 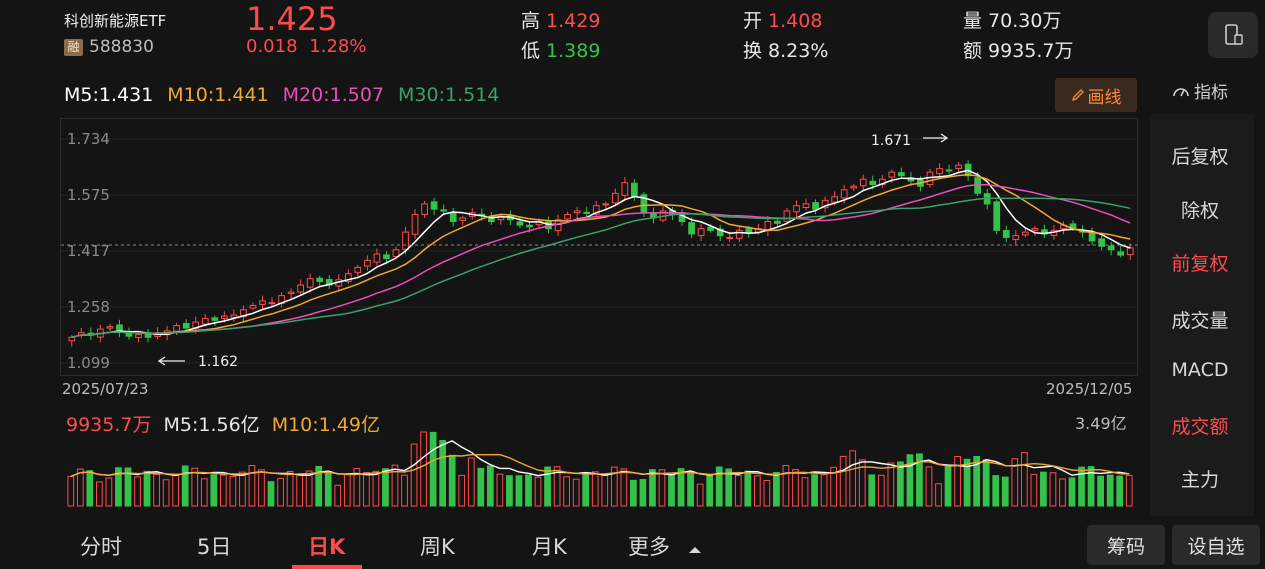 What do you see at coordinates (531, 51) in the screenshot?
I see `low-label: 低` at bounding box center [531, 51].